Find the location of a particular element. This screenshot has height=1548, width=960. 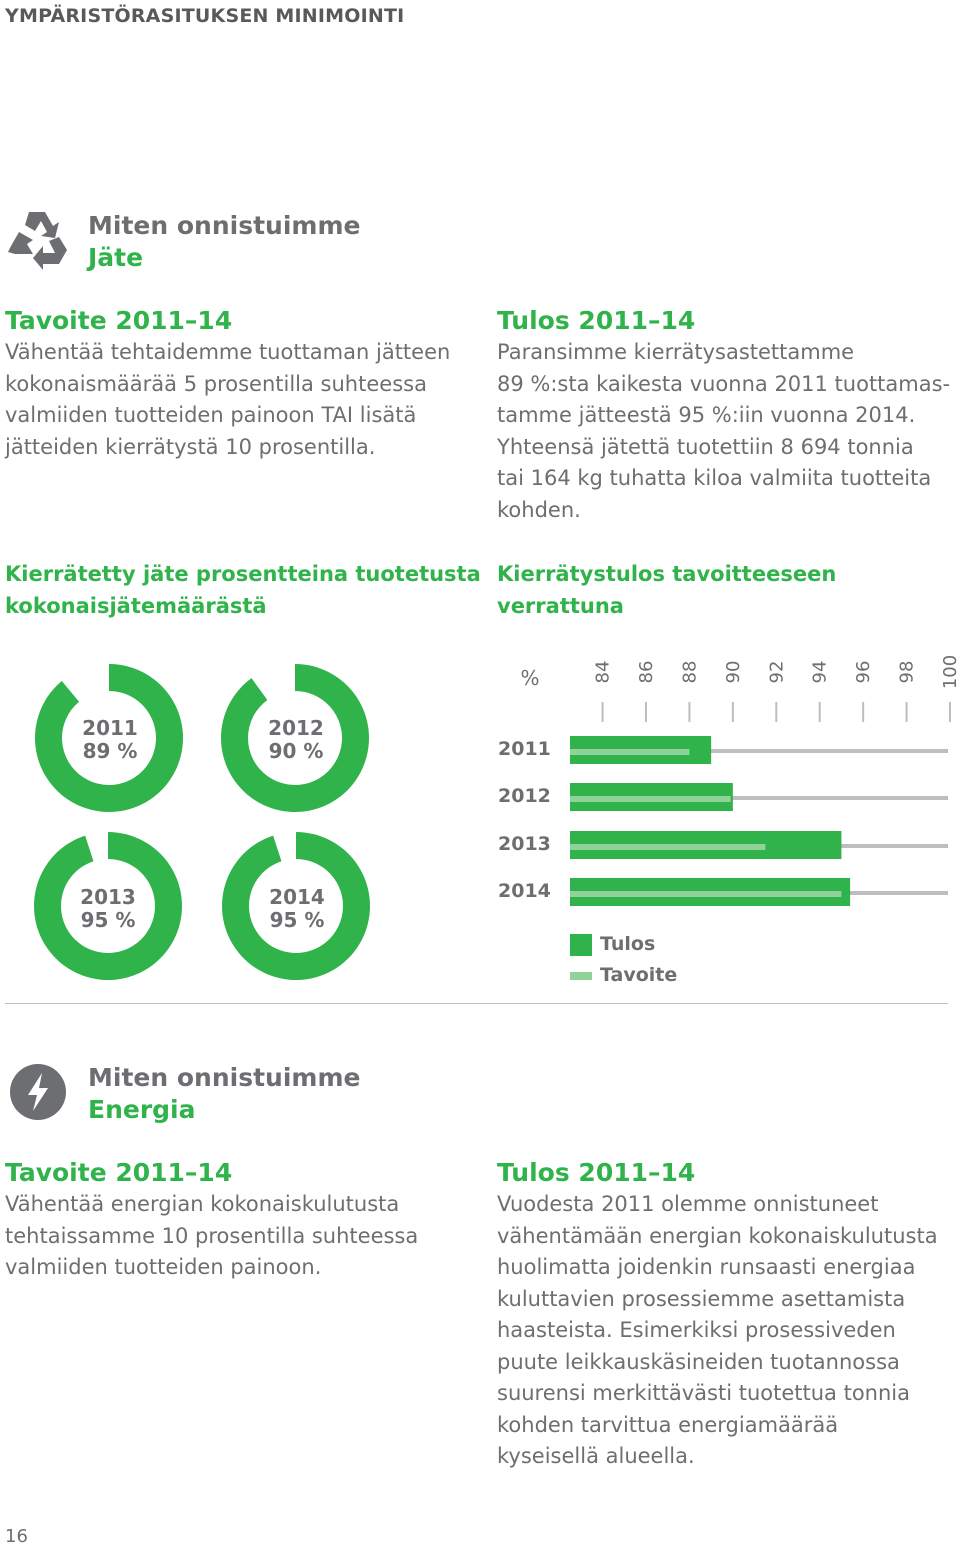

text-line: tamme jätteestä 95 %:iin vuonna 2014. is located at coordinates (706, 415).